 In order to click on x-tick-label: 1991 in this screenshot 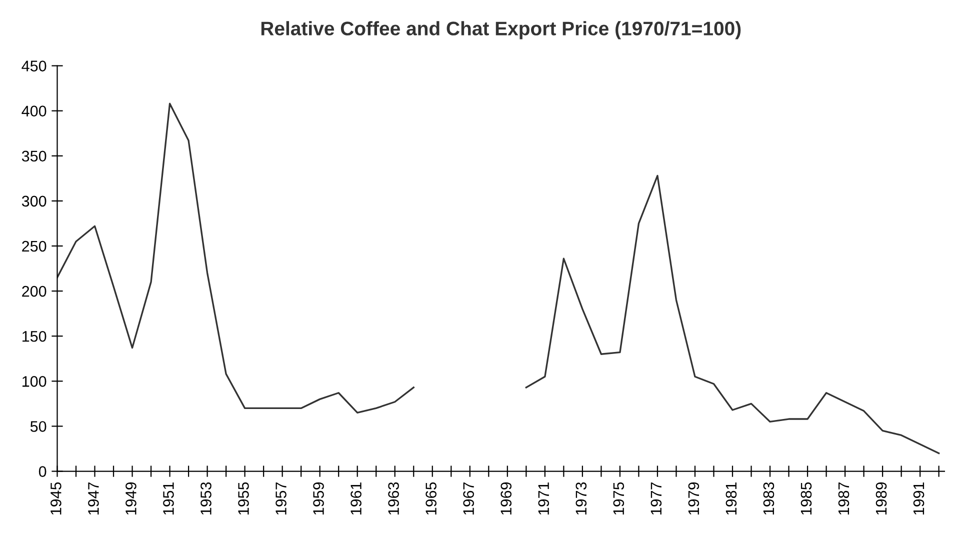, I will do `click(918, 498)`.